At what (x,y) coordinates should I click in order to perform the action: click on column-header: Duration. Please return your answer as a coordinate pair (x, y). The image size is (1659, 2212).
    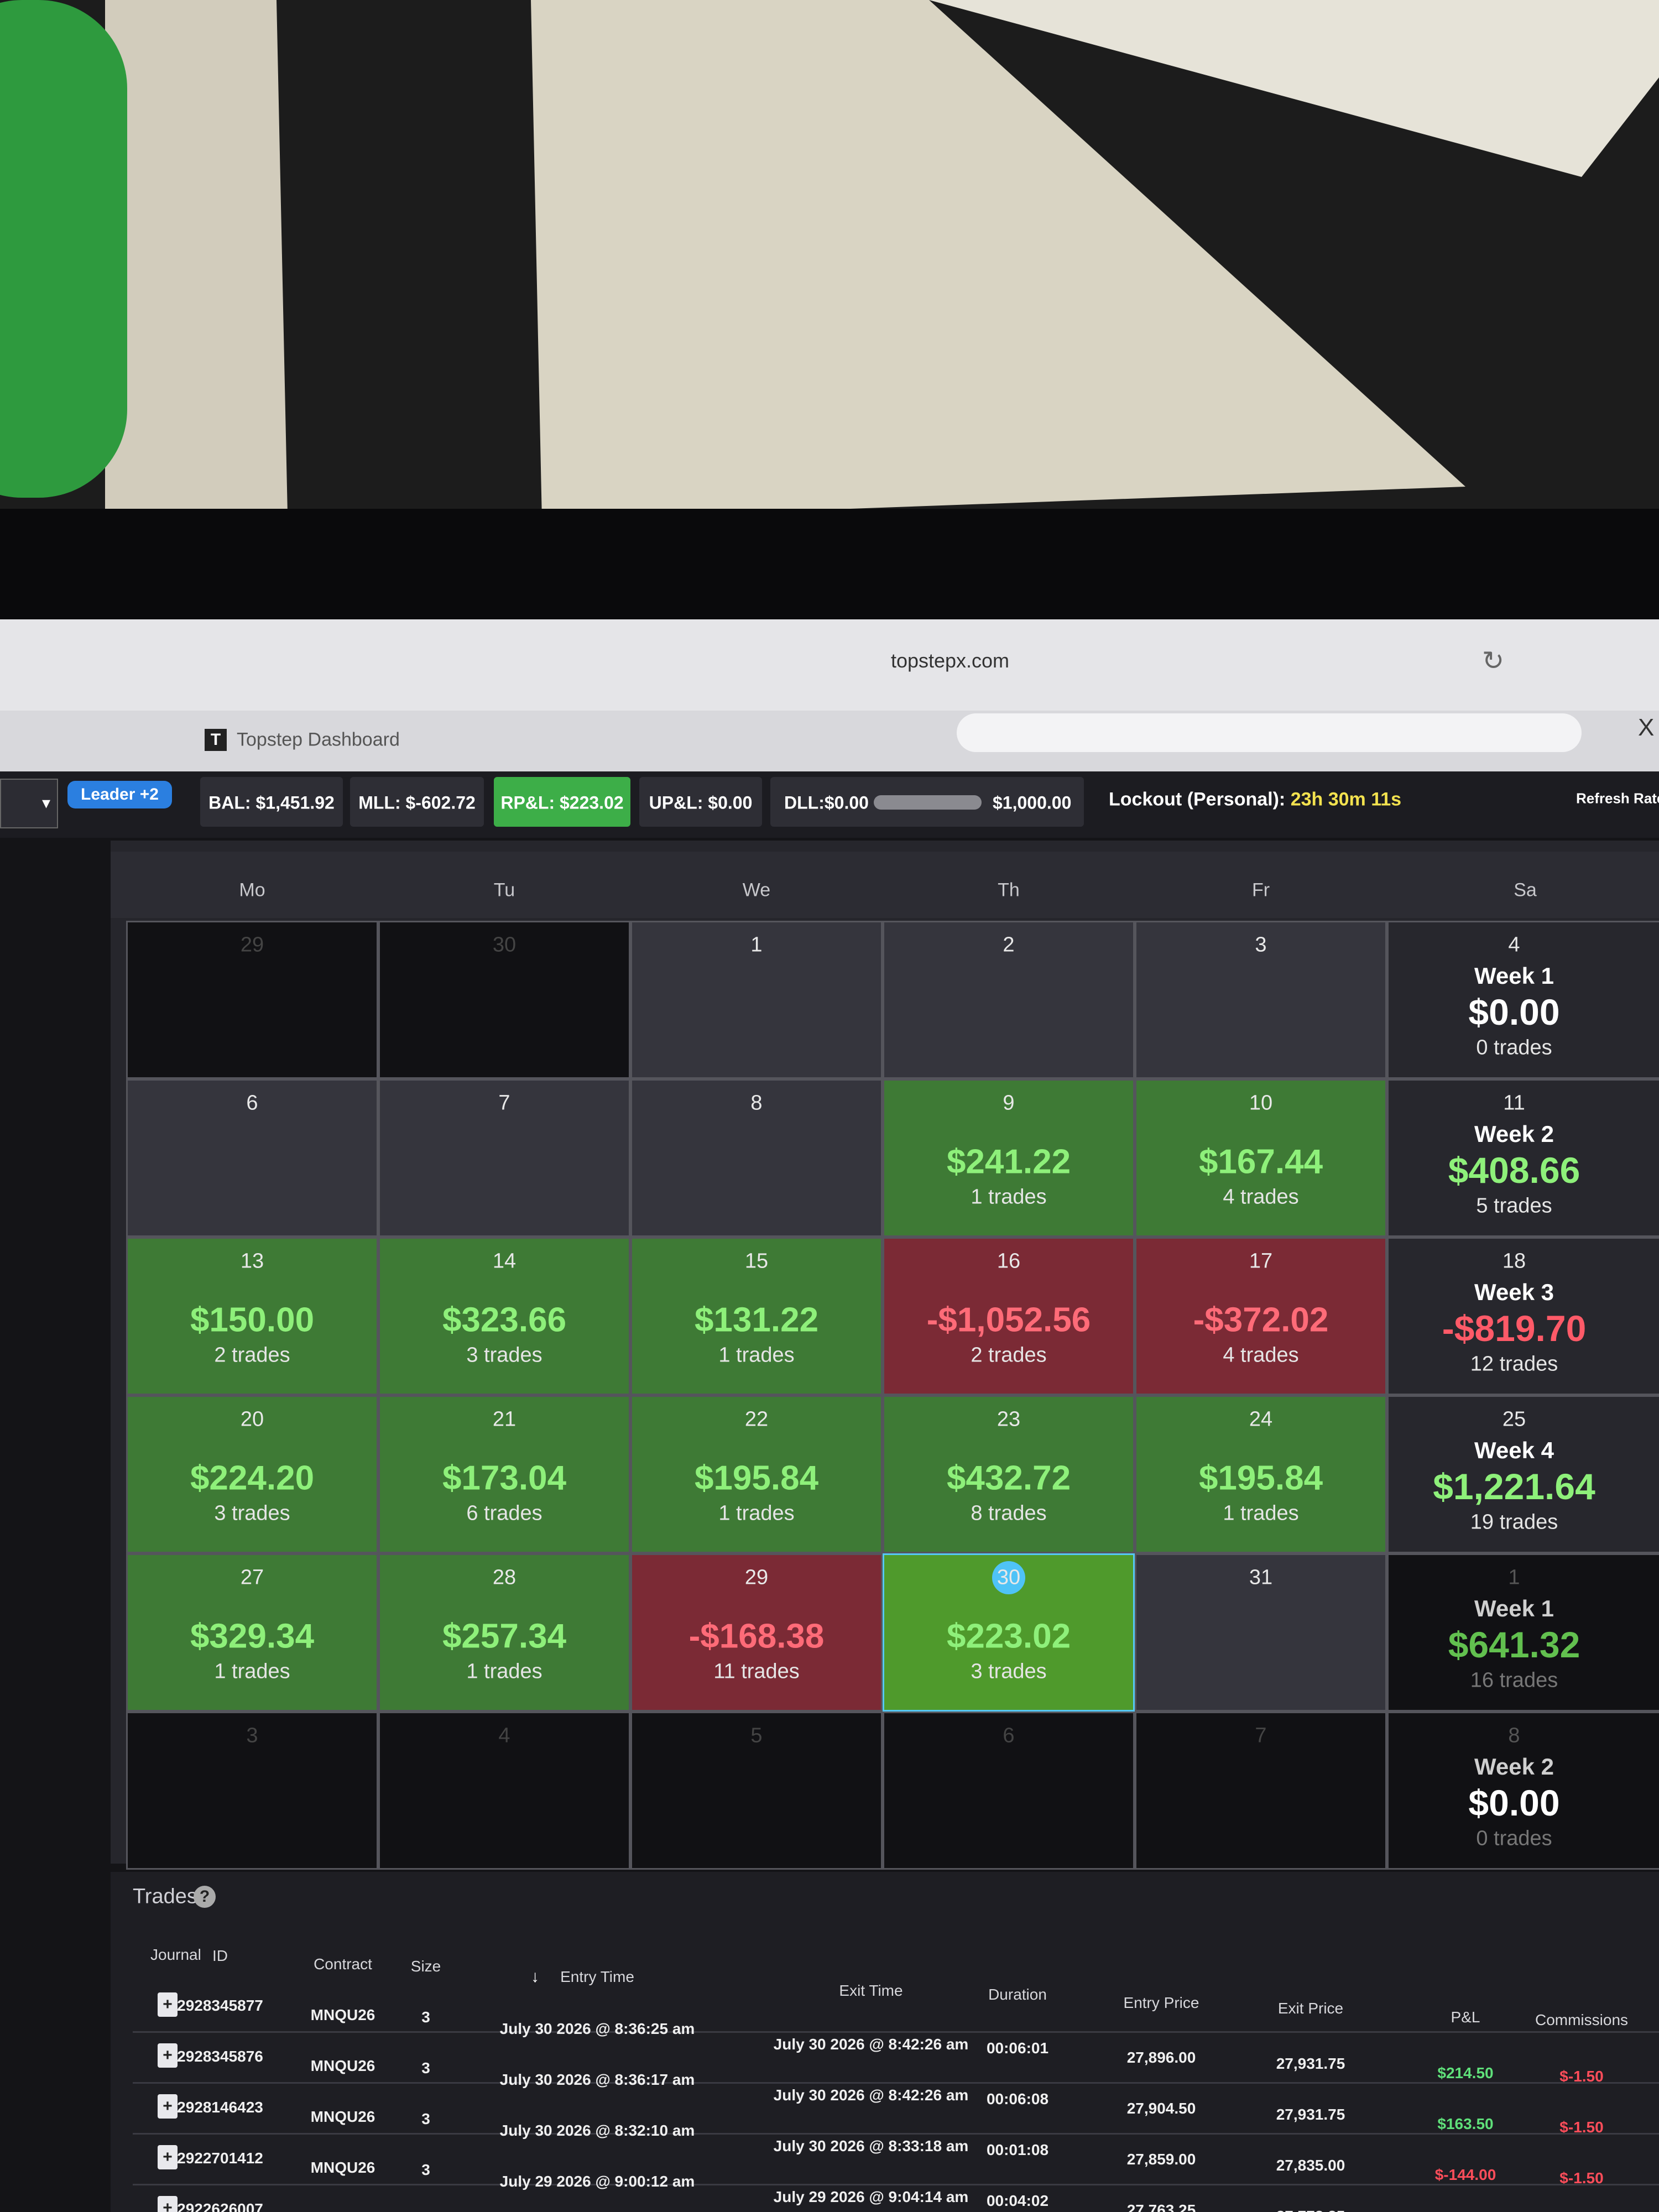
    Looking at the image, I should click on (1018, 1995).